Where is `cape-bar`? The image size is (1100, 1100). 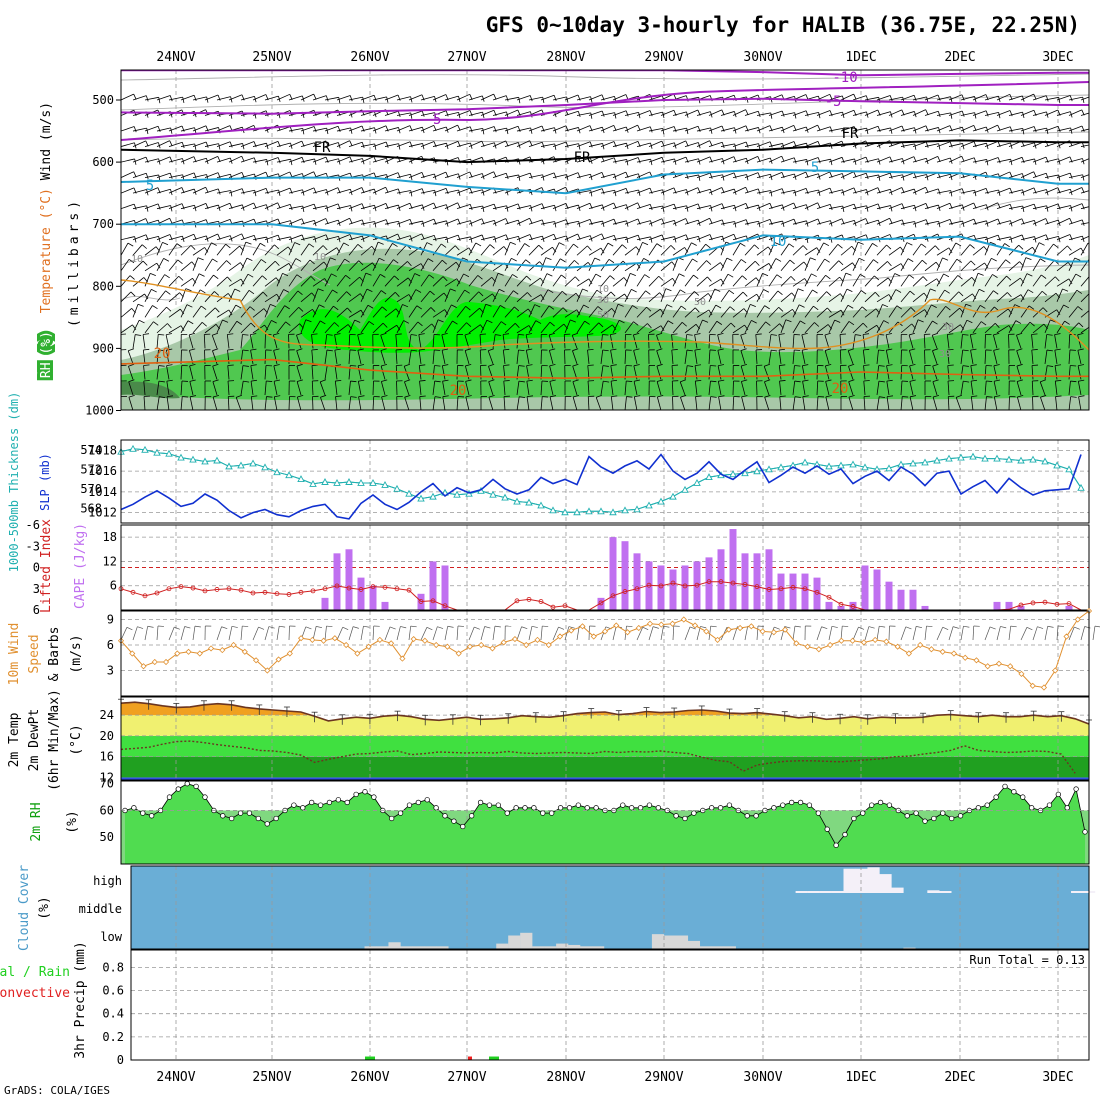
cape-bar is located at coordinates (733, 569).